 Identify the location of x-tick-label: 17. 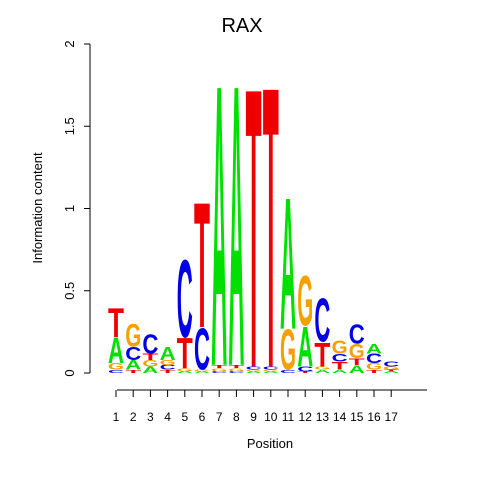
(392, 417).